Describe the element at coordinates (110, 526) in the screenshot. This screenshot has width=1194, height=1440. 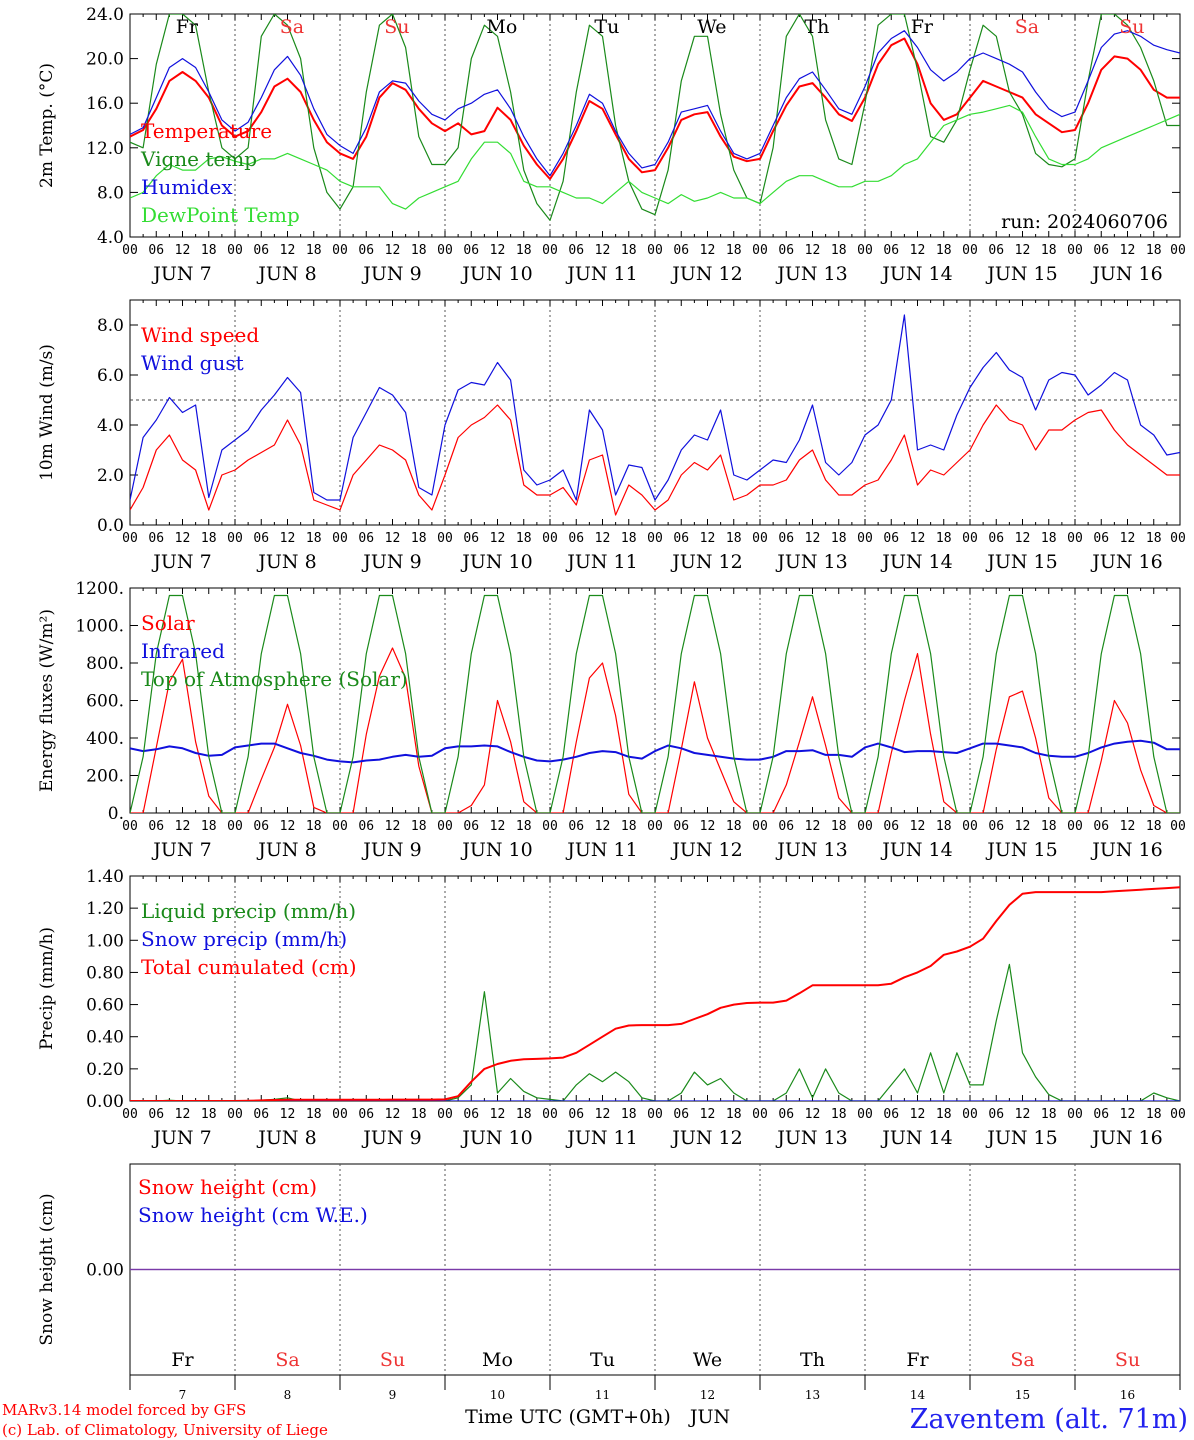
I see `y-tick-label: 0.0` at that location.